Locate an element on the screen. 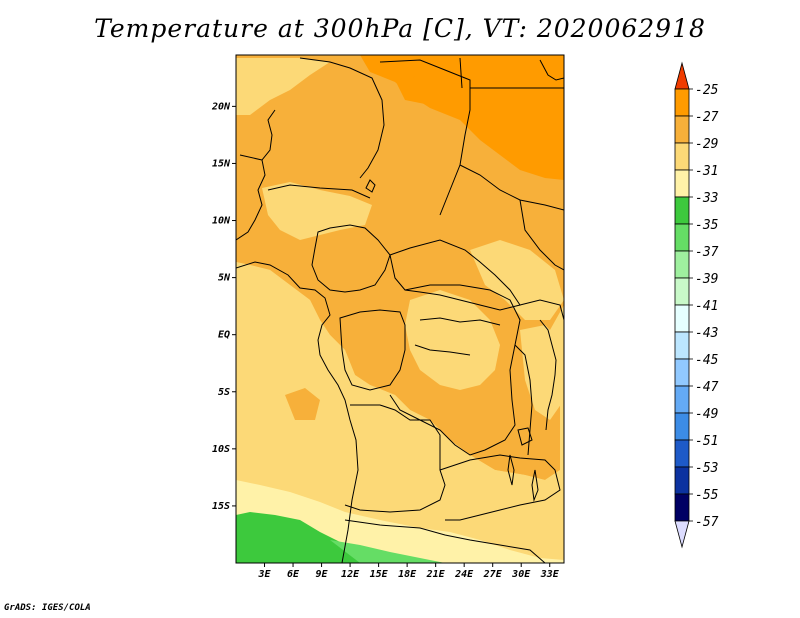  border-drc is located at coordinates (455, 370).